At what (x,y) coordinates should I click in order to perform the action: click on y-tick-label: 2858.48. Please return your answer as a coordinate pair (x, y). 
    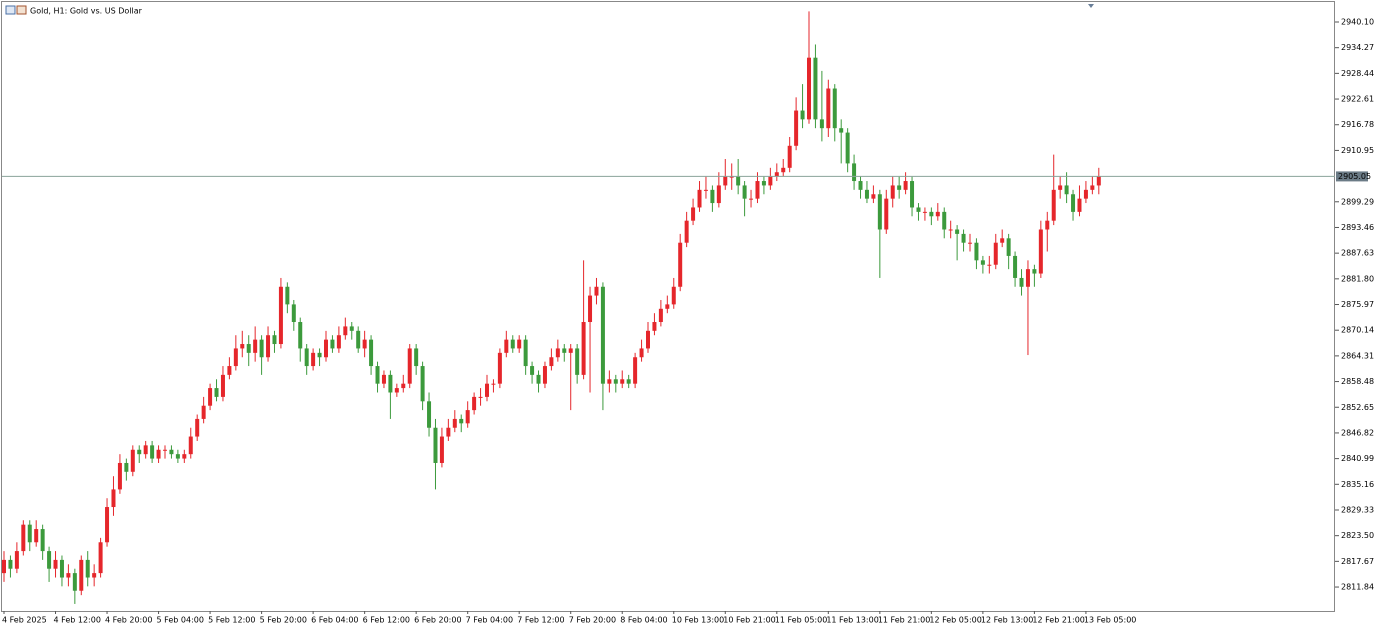
    Looking at the image, I should click on (1357, 381).